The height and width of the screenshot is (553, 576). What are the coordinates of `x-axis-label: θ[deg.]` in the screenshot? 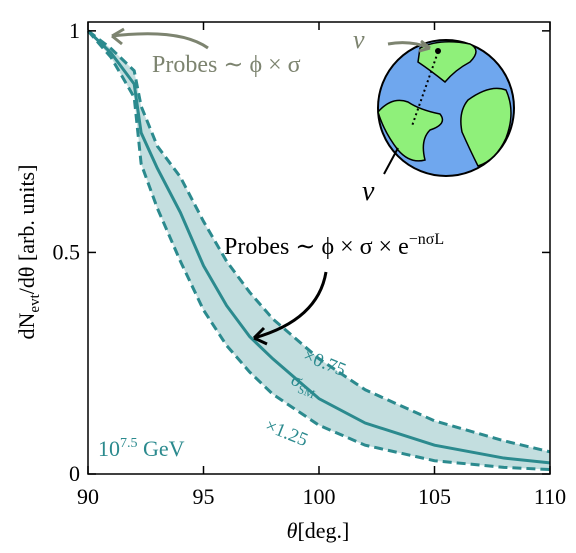 It's located at (318, 530).